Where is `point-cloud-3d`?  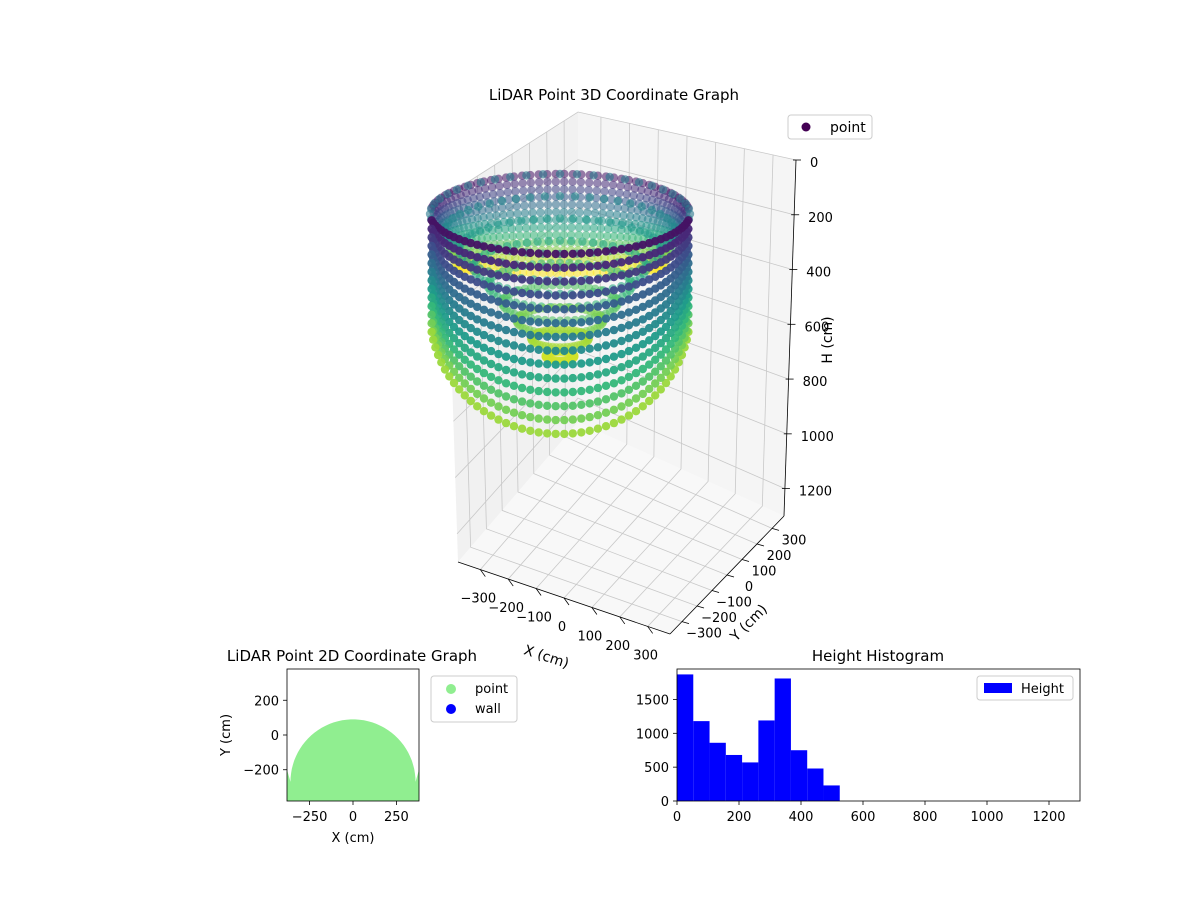 point-cloud-3d is located at coordinates (560, 304).